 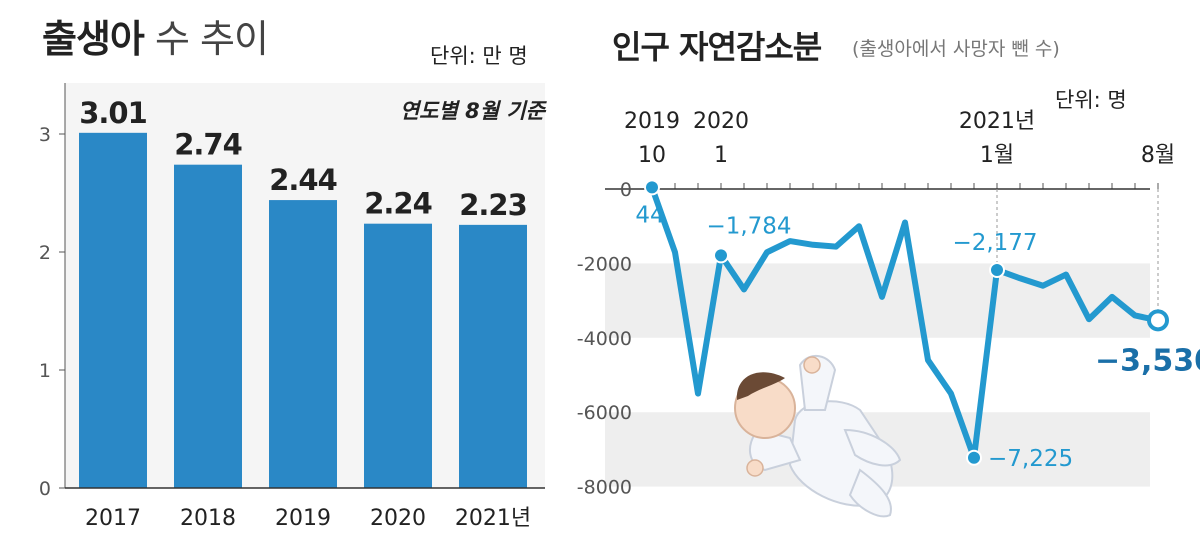 I want to click on bar-category-label: 2019, so click(x=303, y=518).